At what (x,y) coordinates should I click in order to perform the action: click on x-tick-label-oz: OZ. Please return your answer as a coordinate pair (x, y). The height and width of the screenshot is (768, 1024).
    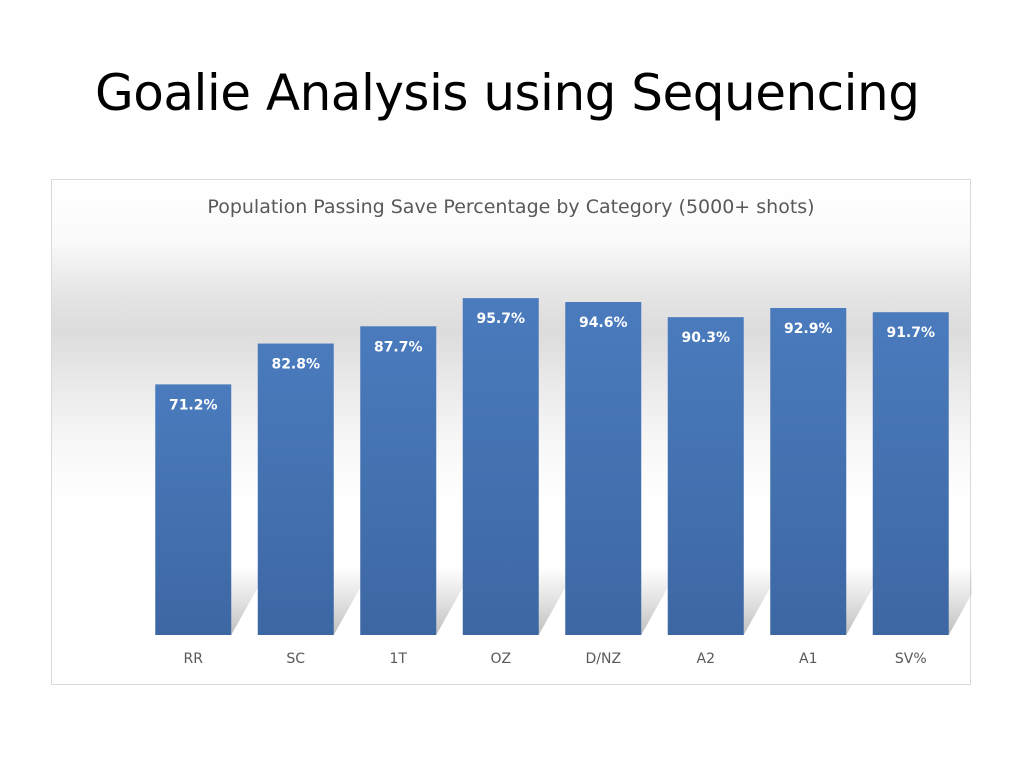
    Looking at the image, I should click on (500, 659).